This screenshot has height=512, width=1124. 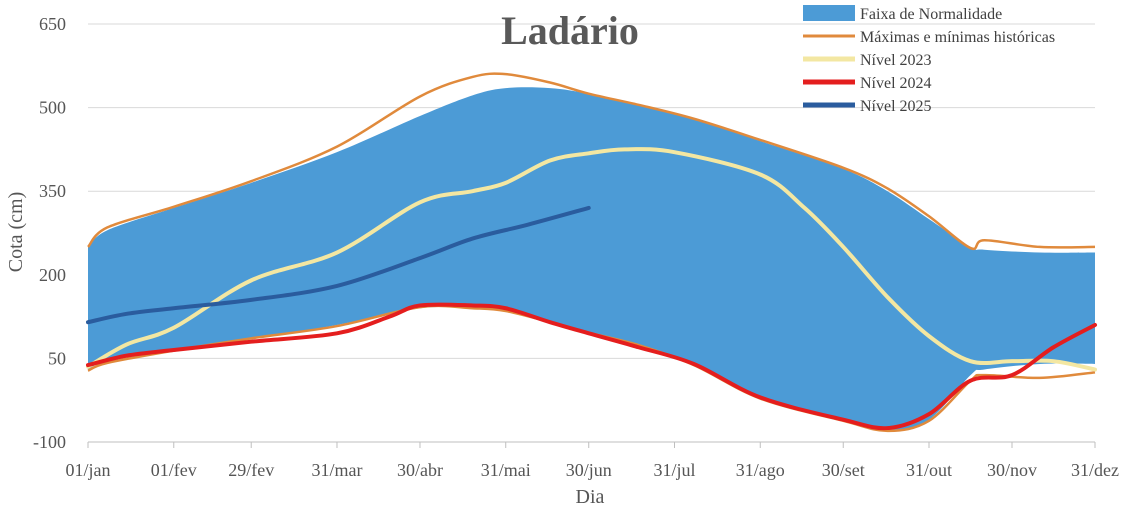 I want to click on legend-label: Nível 2023, so click(x=896, y=60).